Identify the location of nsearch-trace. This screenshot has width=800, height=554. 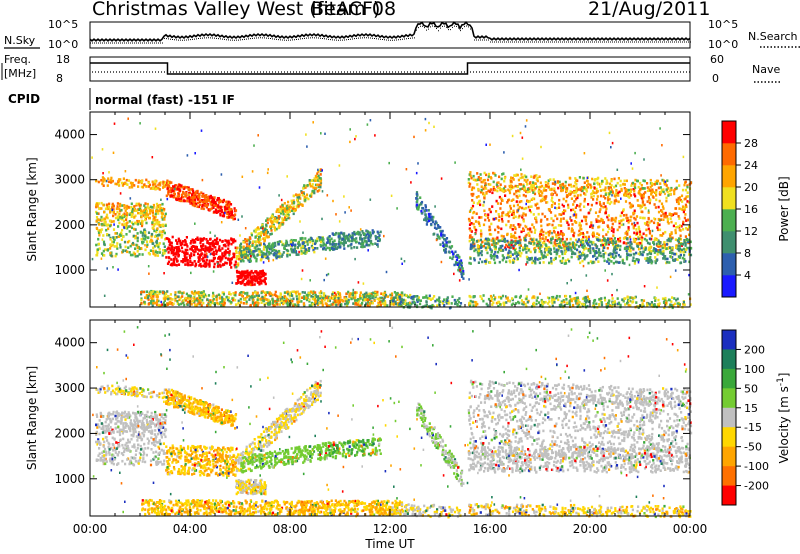
(390, 34).